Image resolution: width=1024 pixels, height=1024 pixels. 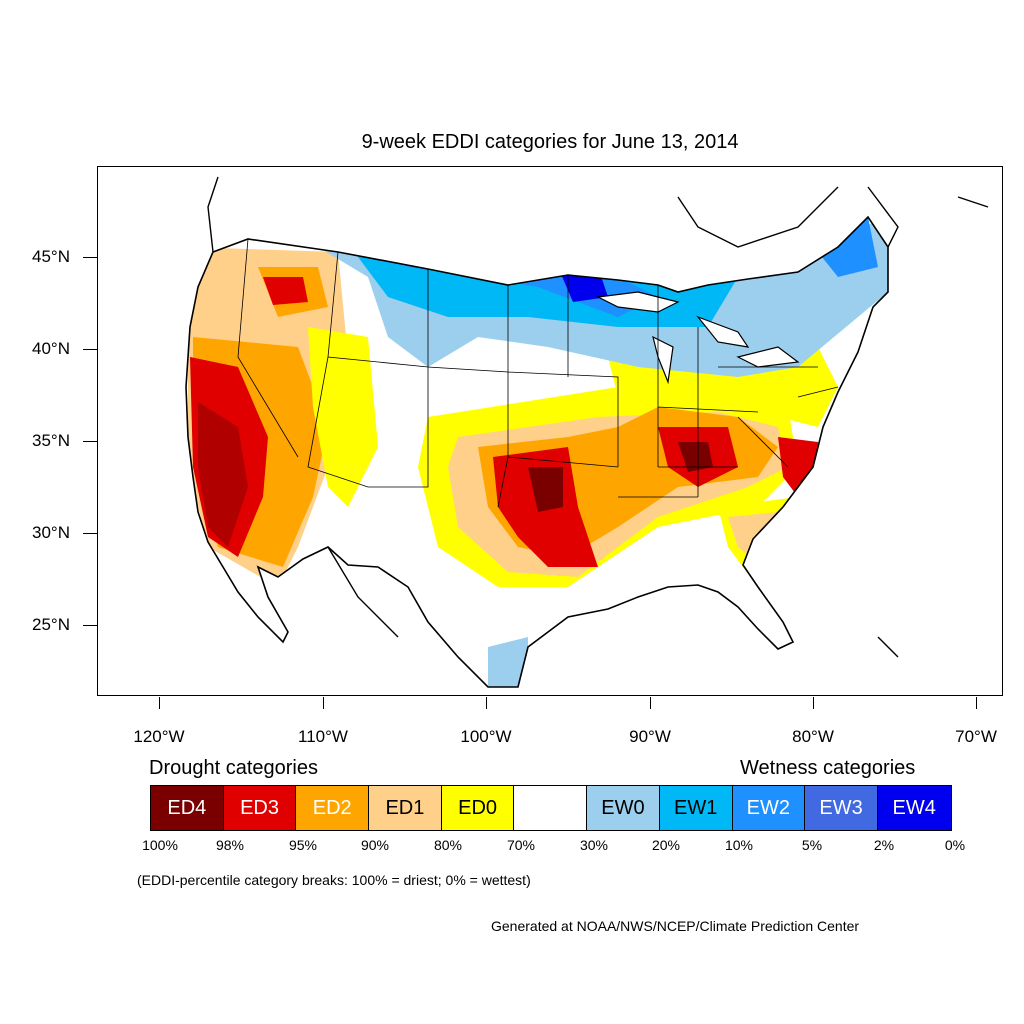 What do you see at coordinates (303, 845) in the screenshot?
I see `legend-percentile: 95%` at bounding box center [303, 845].